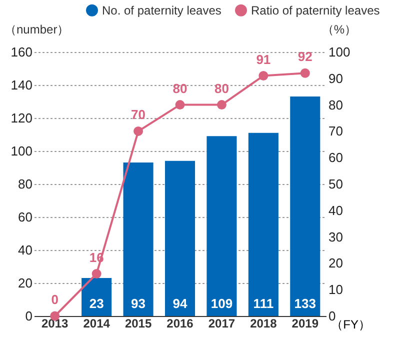 This screenshot has width=418, height=344. What do you see at coordinates (335, 104) in the screenshot?
I see `y2-tick-label: 80` at bounding box center [335, 104].